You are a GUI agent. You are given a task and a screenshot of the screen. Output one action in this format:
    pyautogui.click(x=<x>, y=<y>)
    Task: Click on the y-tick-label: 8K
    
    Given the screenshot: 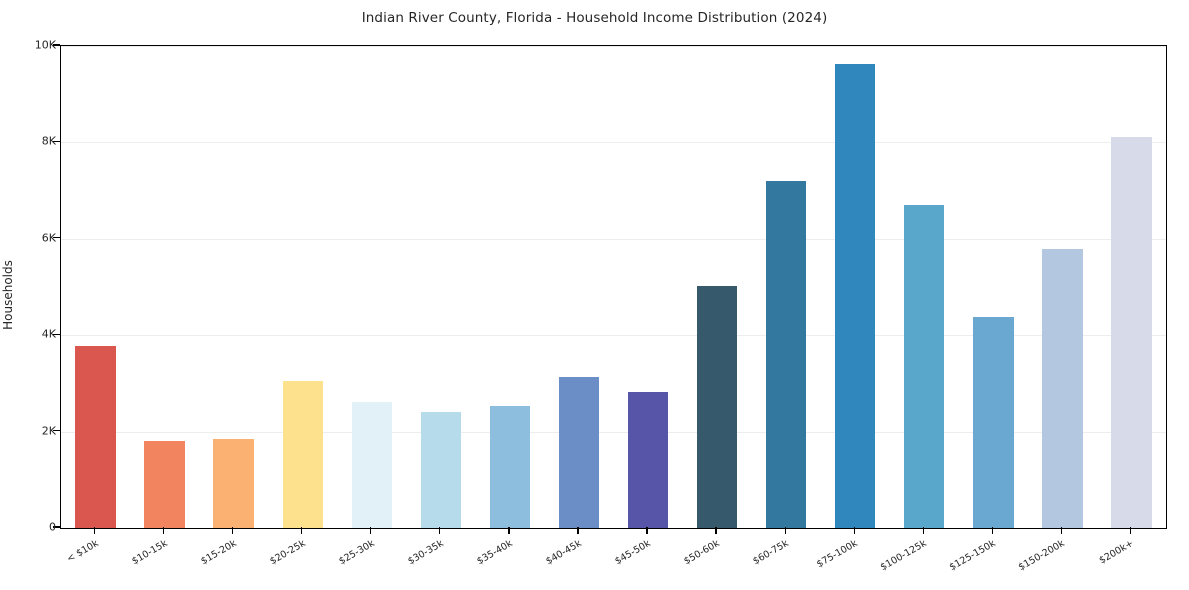 What is the action you would take?
    pyautogui.click(x=48, y=141)
    